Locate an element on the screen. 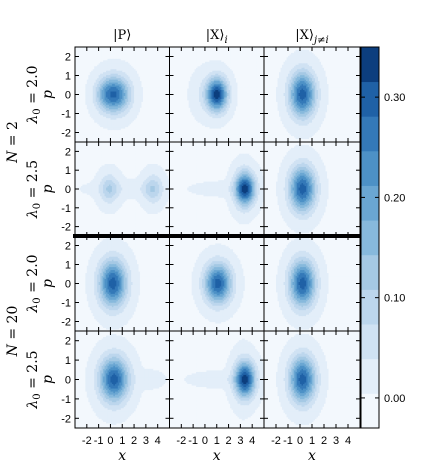 The image size is (443, 476). column-titles: |P⟩ |X⟩i |X⟩j≠i is located at coordinates (221, 37).